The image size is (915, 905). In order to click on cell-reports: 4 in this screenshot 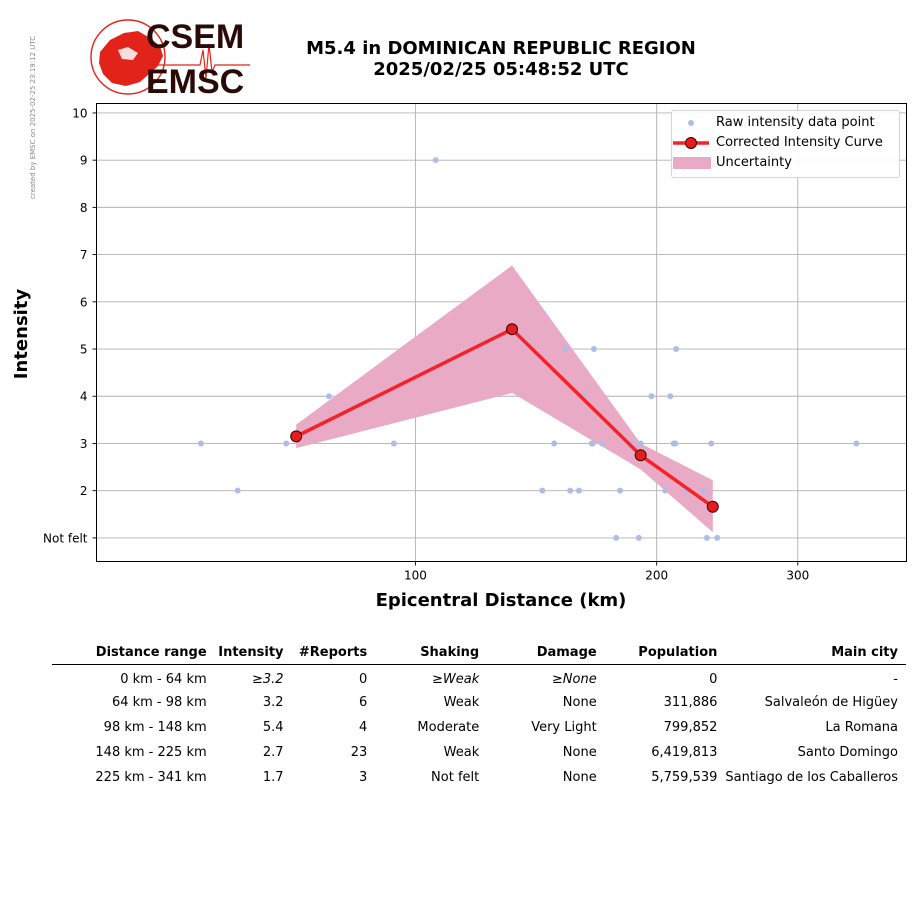, I will do `click(363, 727)`.